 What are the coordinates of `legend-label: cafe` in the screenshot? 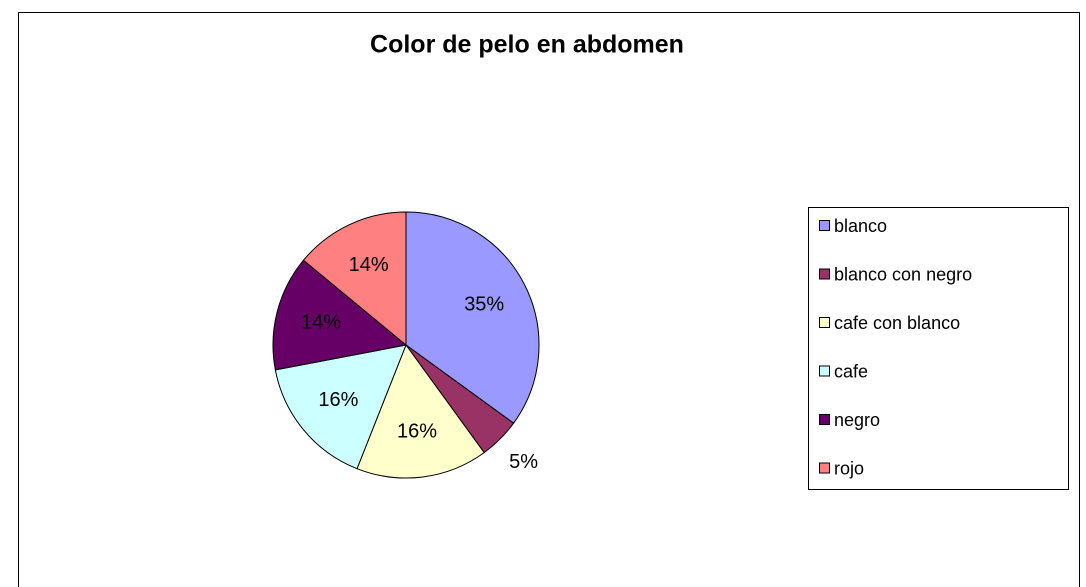 It's located at (851, 371).